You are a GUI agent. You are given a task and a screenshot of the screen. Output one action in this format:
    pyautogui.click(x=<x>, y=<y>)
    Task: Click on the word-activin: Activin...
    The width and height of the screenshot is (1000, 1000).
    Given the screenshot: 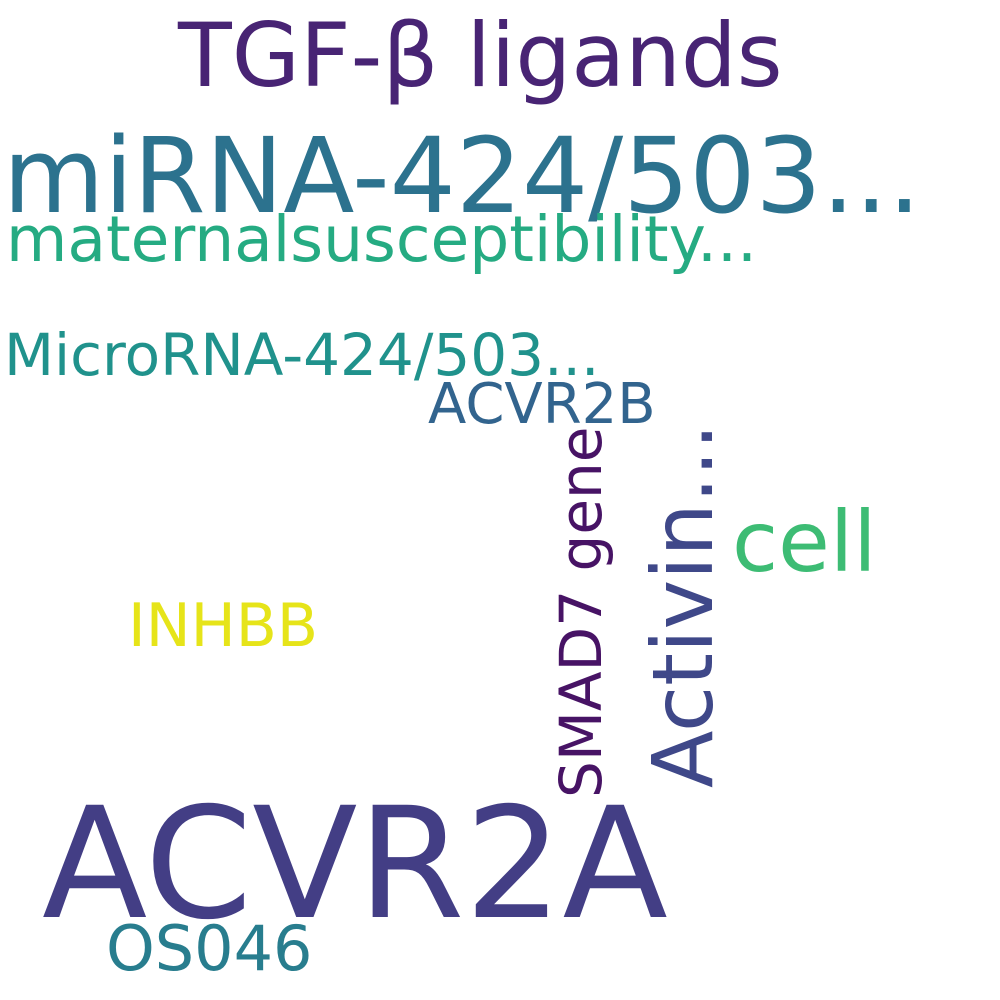 What is the action you would take?
    pyautogui.click(x=683, y=605)
    